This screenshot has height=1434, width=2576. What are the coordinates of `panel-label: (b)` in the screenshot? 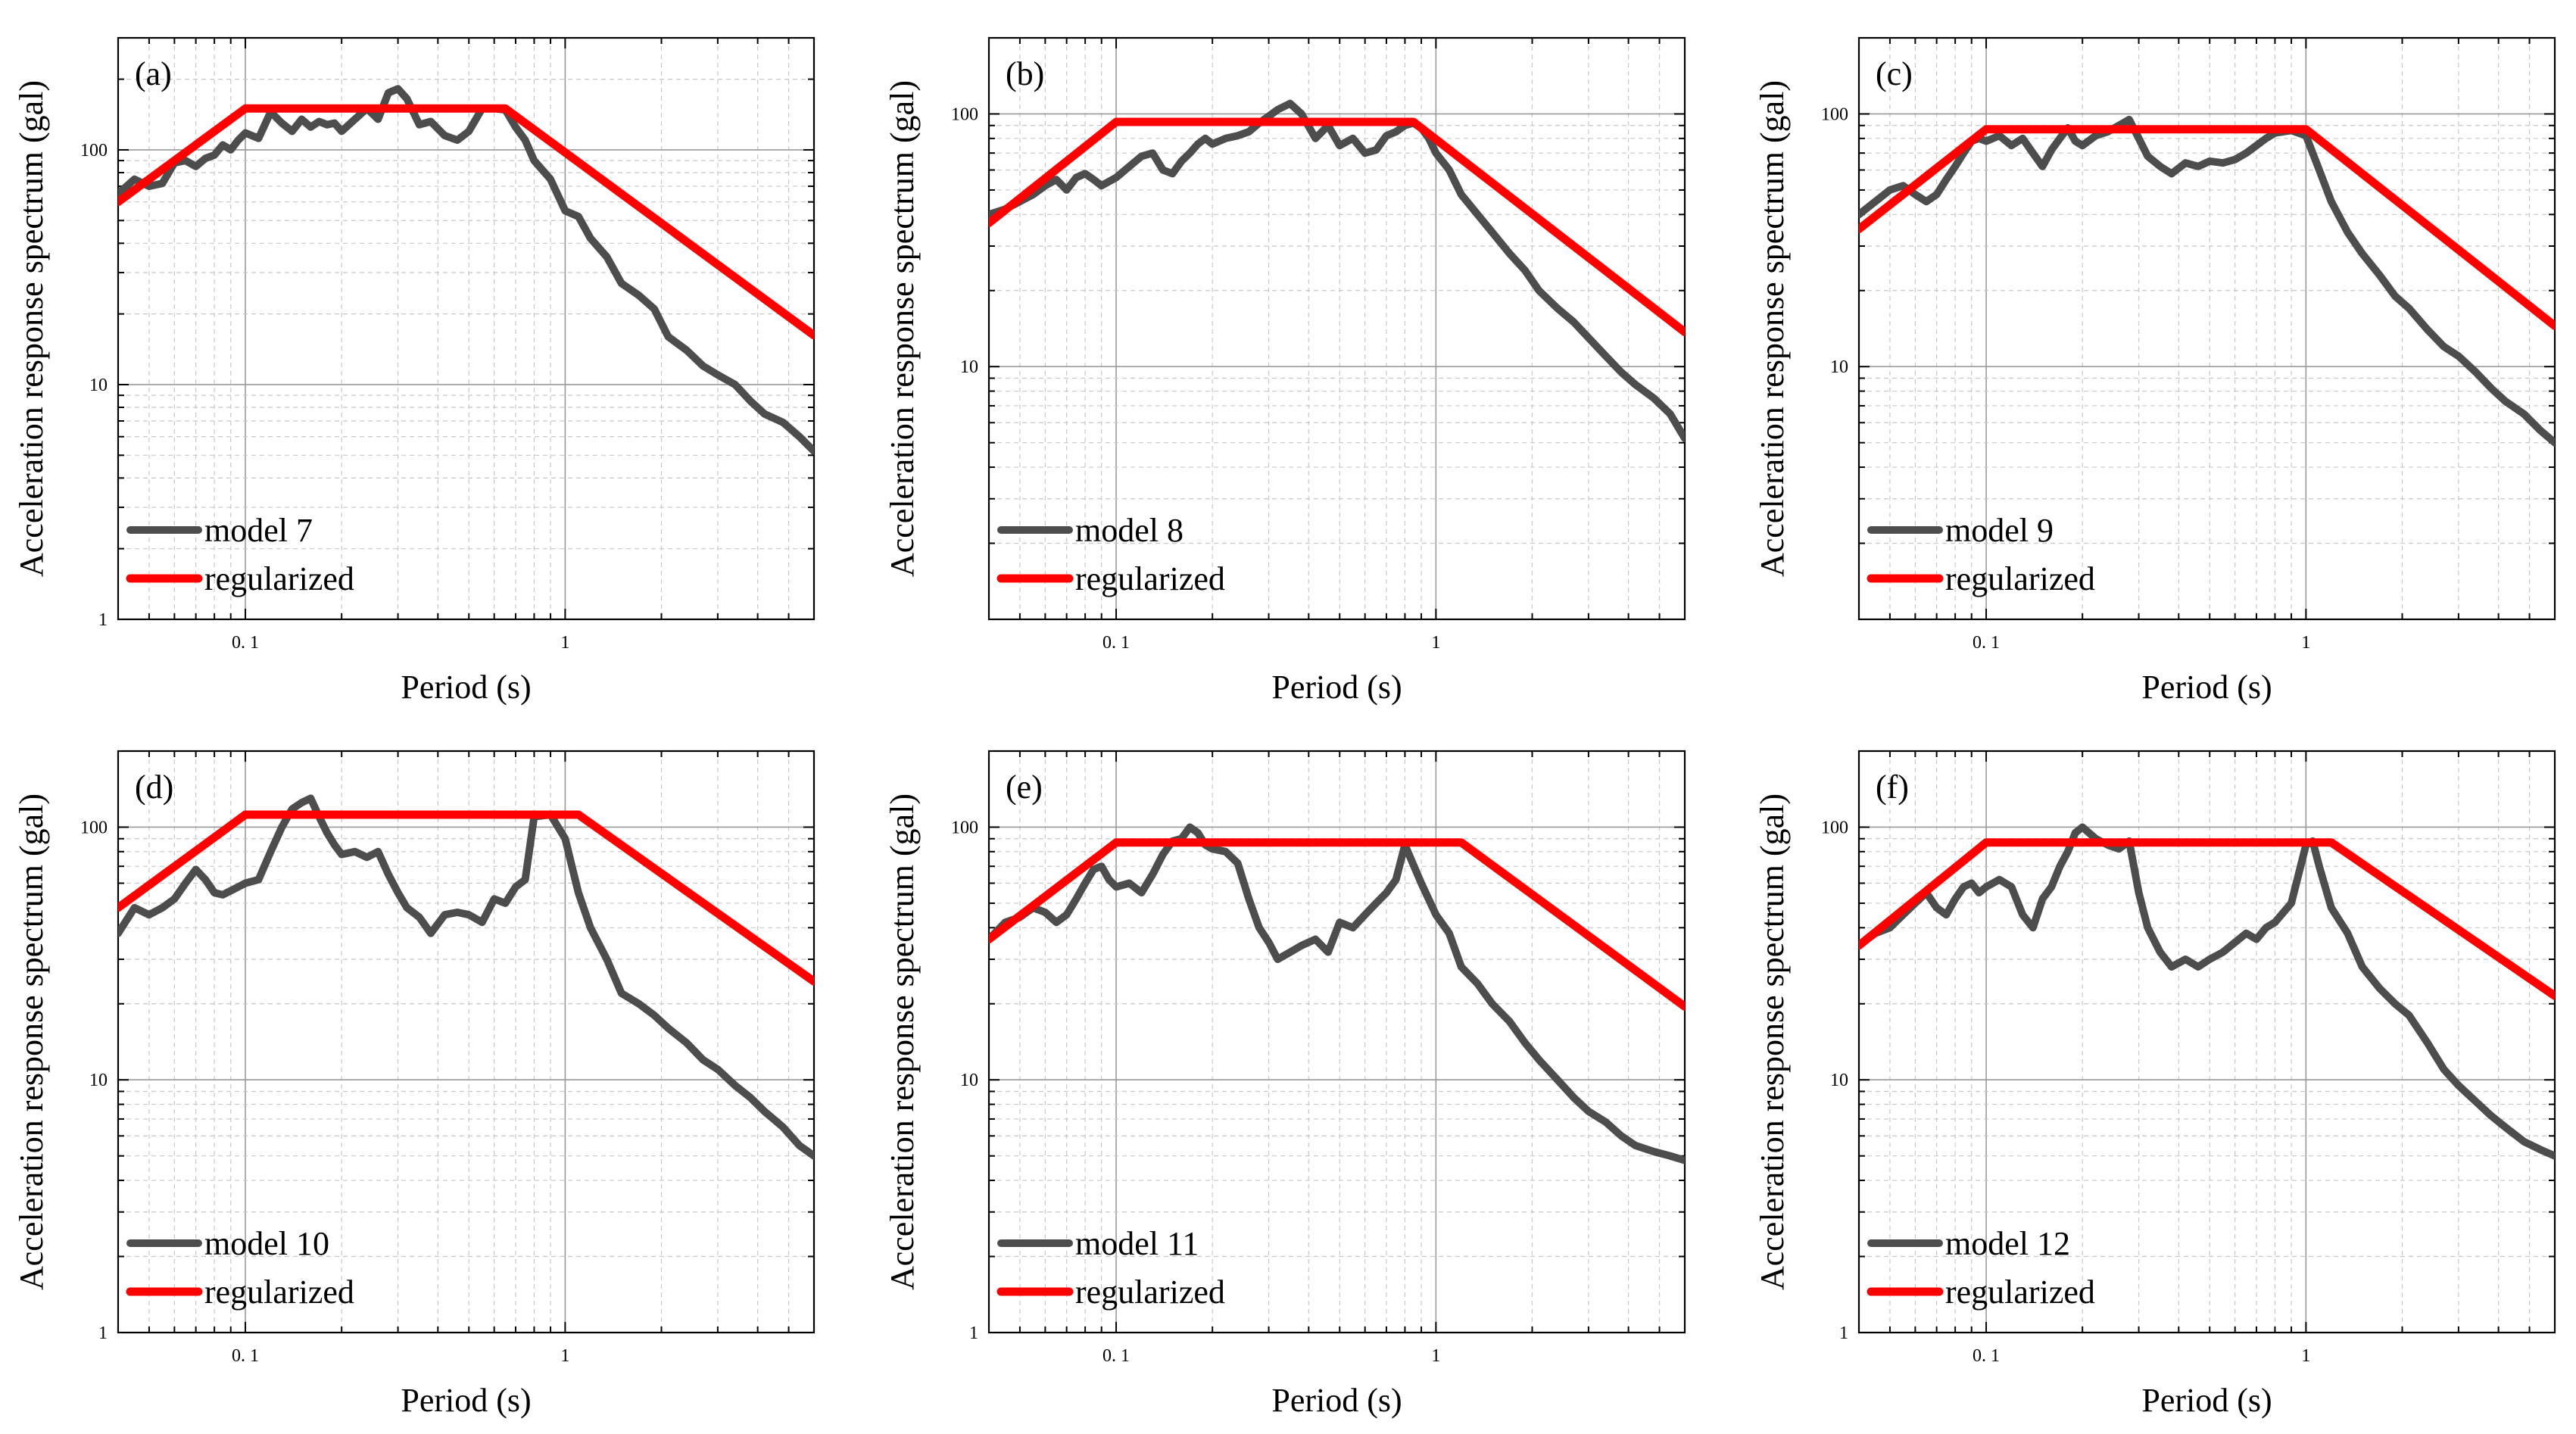 It's located at (1025, 73).